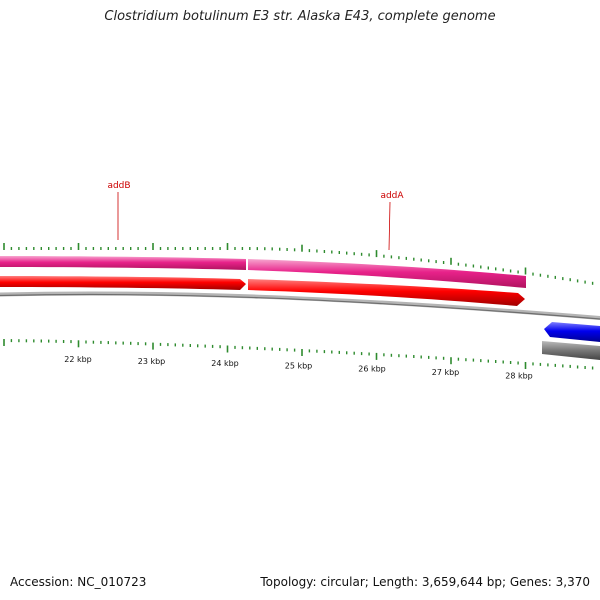 The image size is (600, 600). What do you see at coordinates (392, 221) in the screenshot?
I see `gene-label-adda: addA` at bounding box center [392, 221].